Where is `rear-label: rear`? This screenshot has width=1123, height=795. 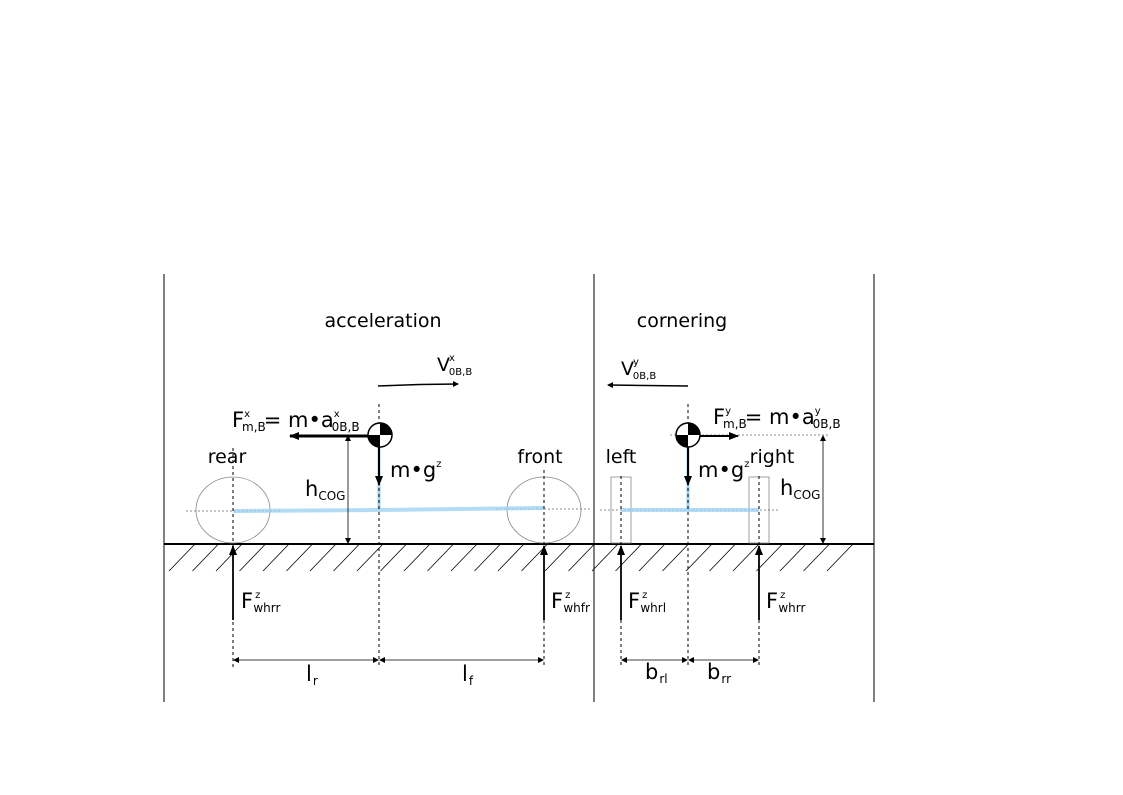 rear-label: rear is located at coordinates (227, 457).